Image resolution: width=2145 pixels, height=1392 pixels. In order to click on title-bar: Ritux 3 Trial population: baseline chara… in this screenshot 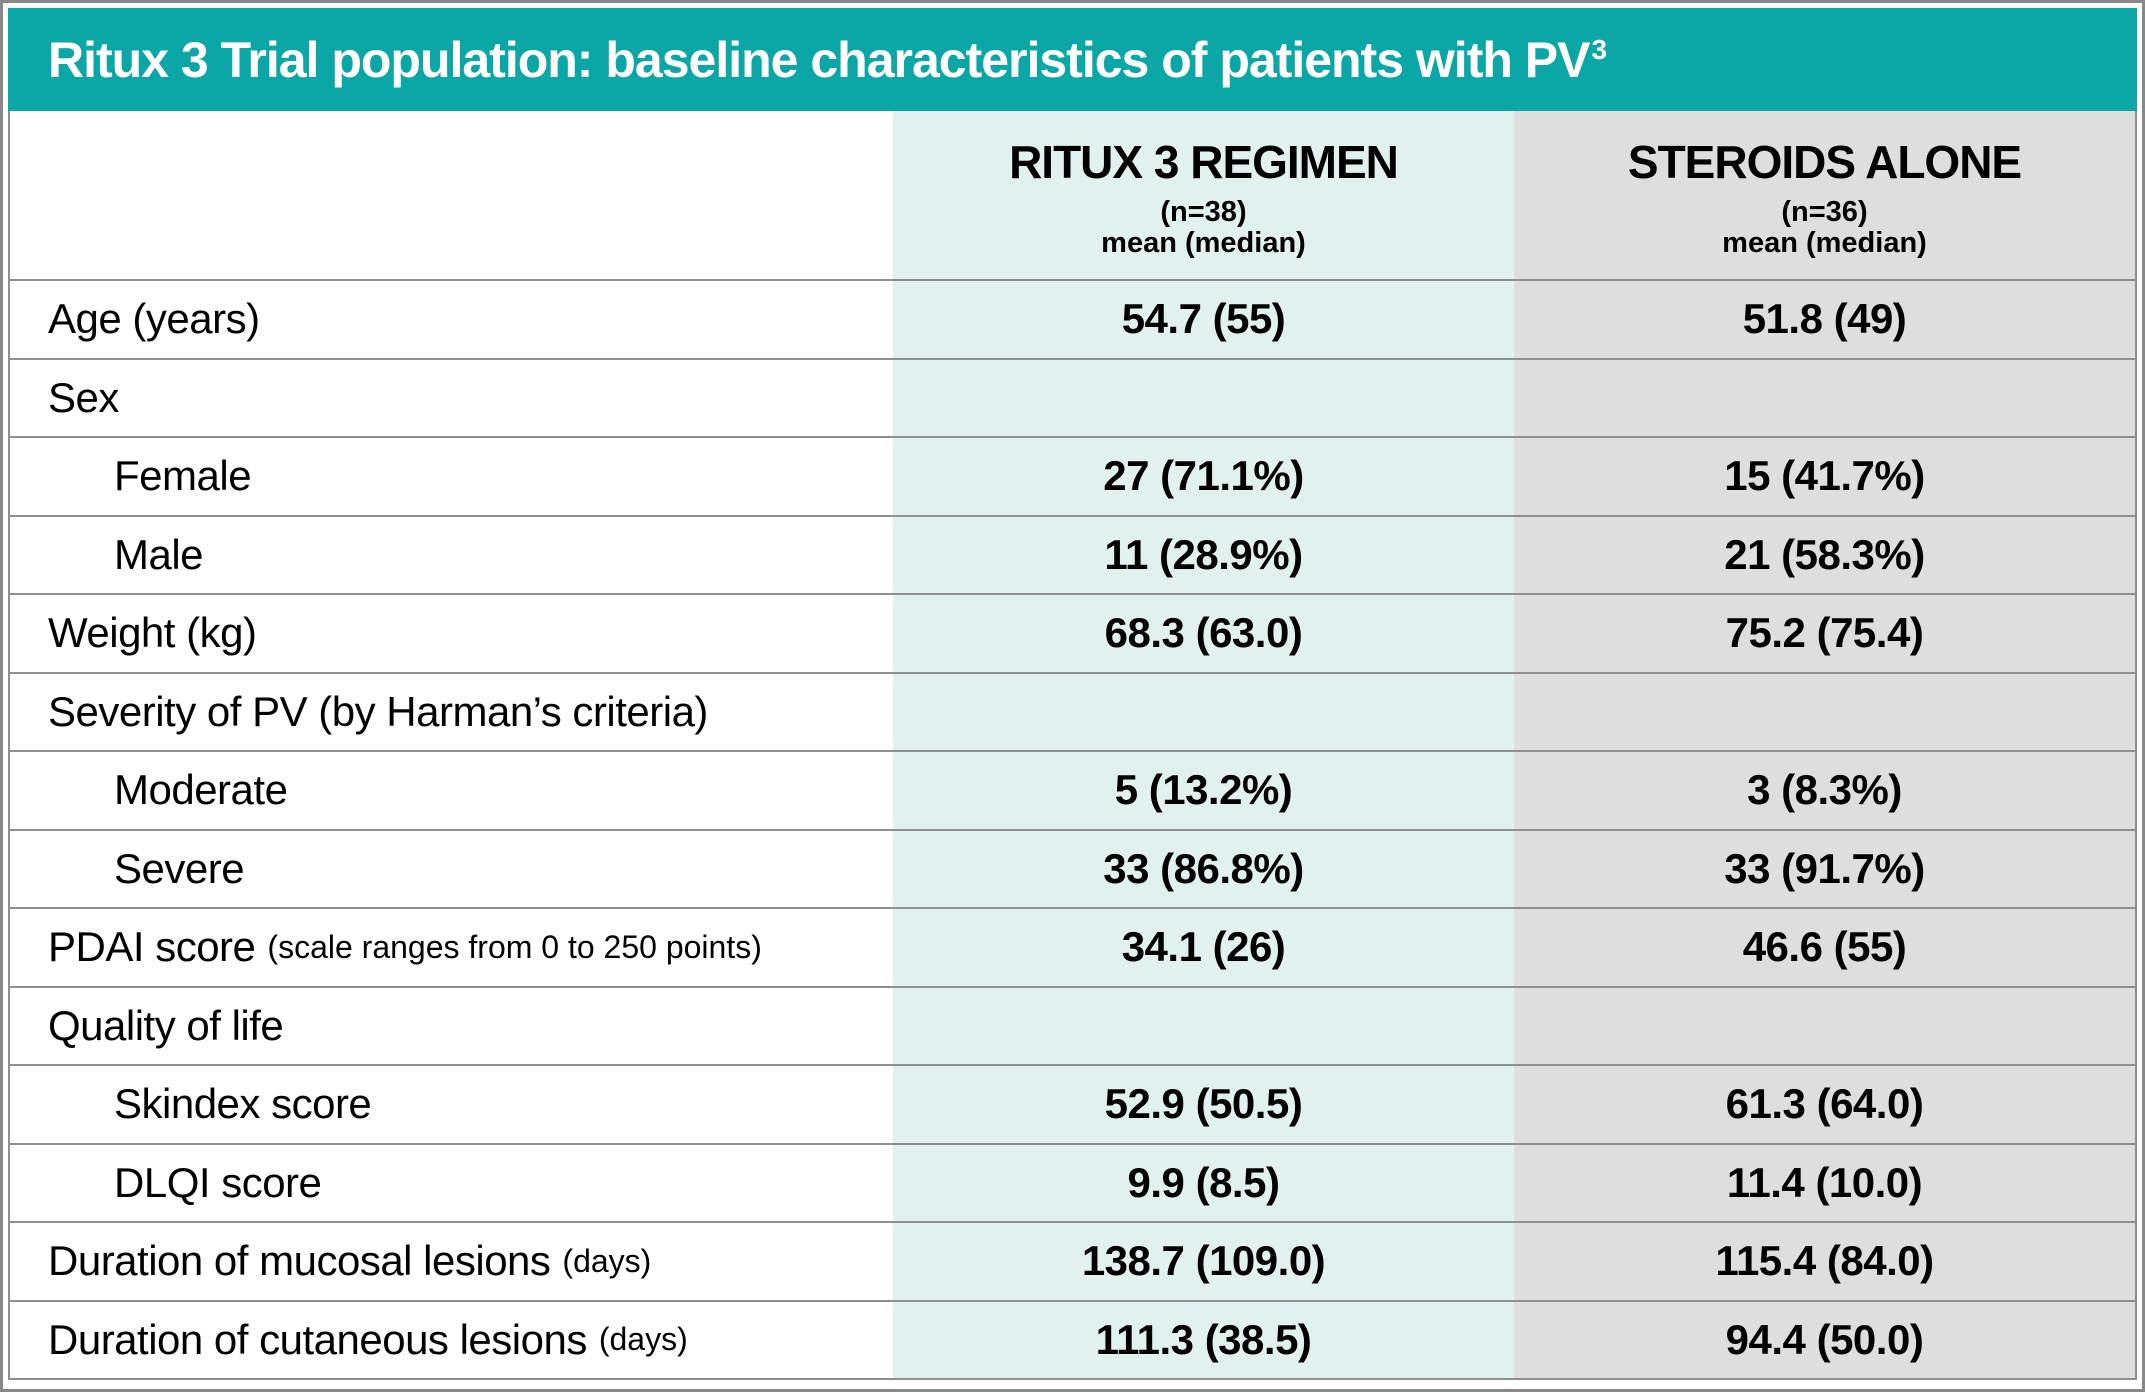, I will do `click(1072, 59)`.